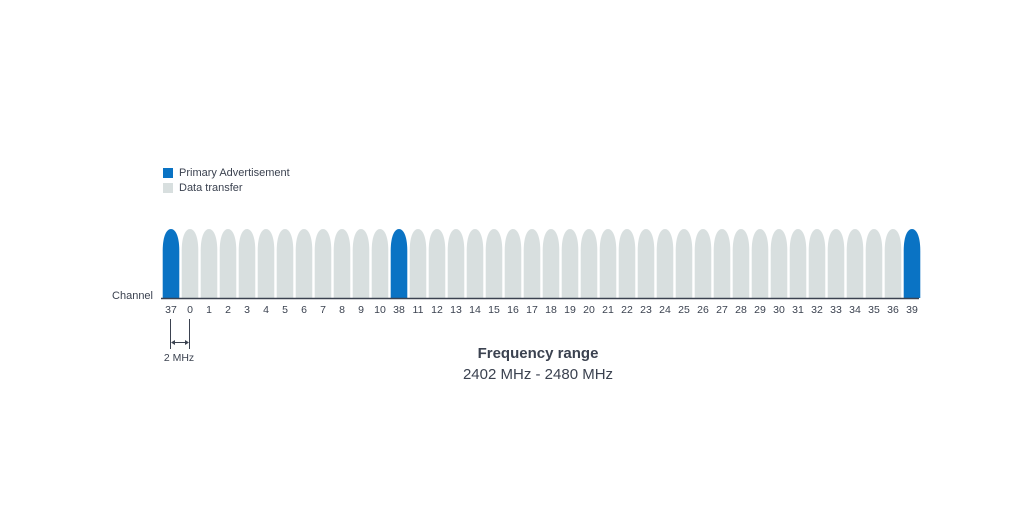 This screenshot has width=1024, height=512. Describe the element at coordinates (168, 173) in the screenshot. I see `primary-advertisement-swatch` at that location.